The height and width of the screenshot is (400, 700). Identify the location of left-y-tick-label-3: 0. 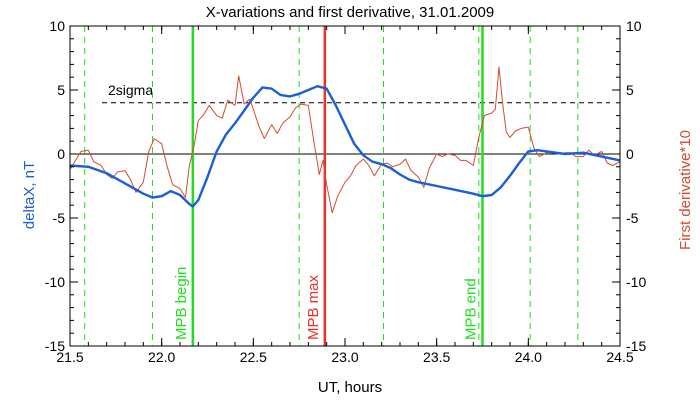
(61, 154).